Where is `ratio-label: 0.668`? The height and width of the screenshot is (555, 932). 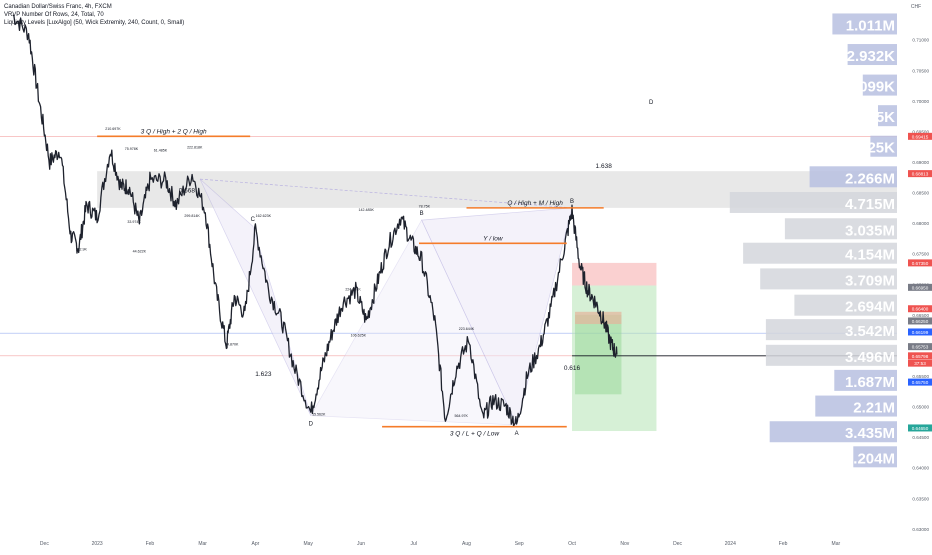
ratio-label: 0.668 is located at coordinates (187, 191).